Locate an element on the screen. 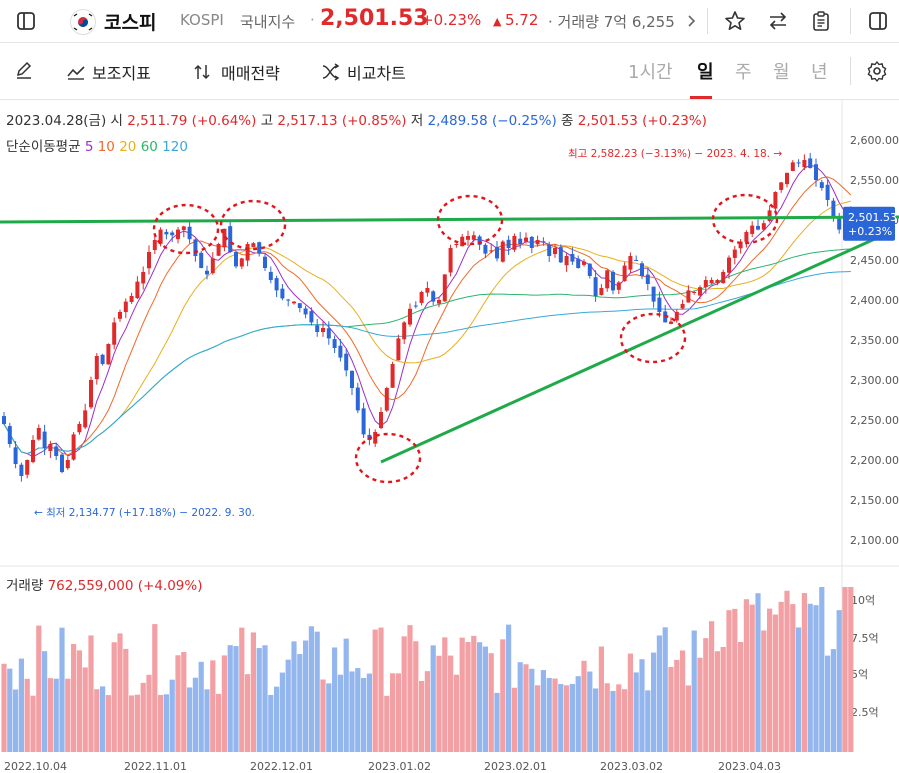  ma-20: 20 is located at coordinates (128, 147).